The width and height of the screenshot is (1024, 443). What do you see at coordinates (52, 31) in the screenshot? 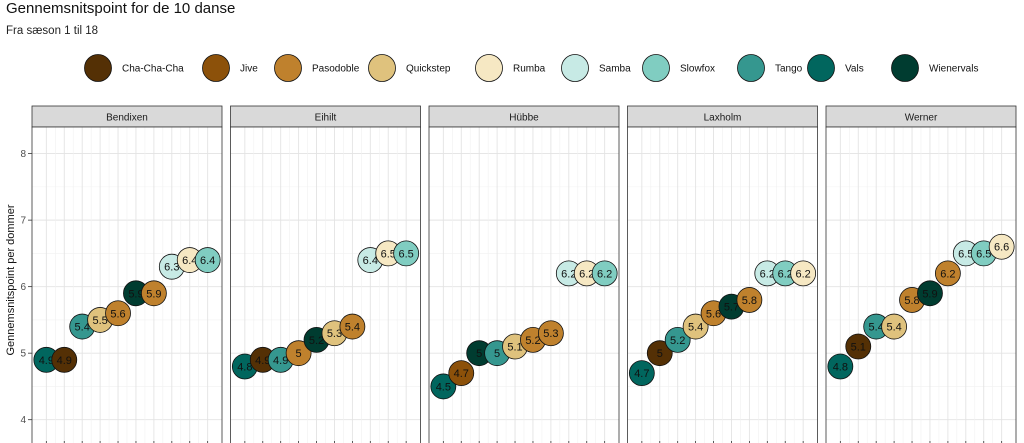
I see `chart-subtitle: Fra sæson 1 til 18` at bounding box center [52, 31].